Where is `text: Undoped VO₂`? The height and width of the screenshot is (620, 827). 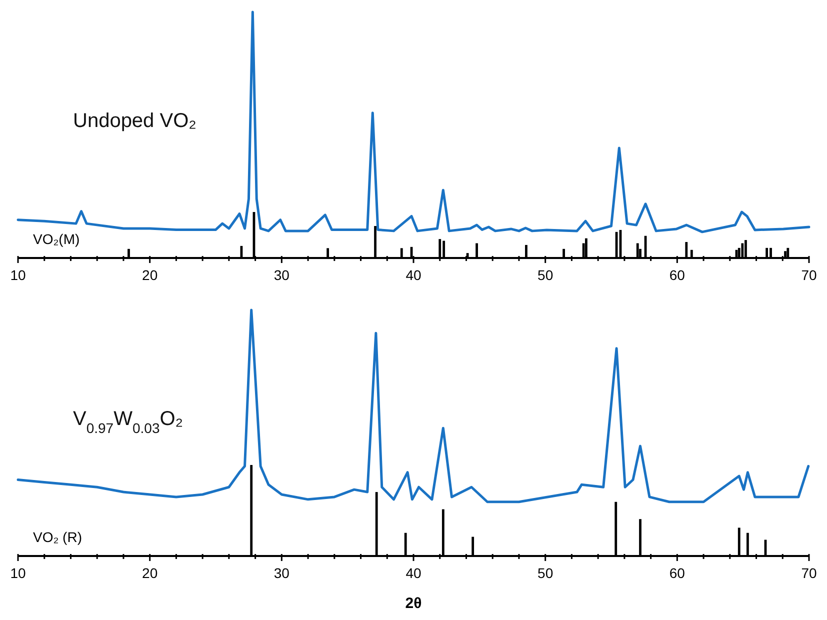
text: Undoped VO₂ is located at coordinates (134, 121).